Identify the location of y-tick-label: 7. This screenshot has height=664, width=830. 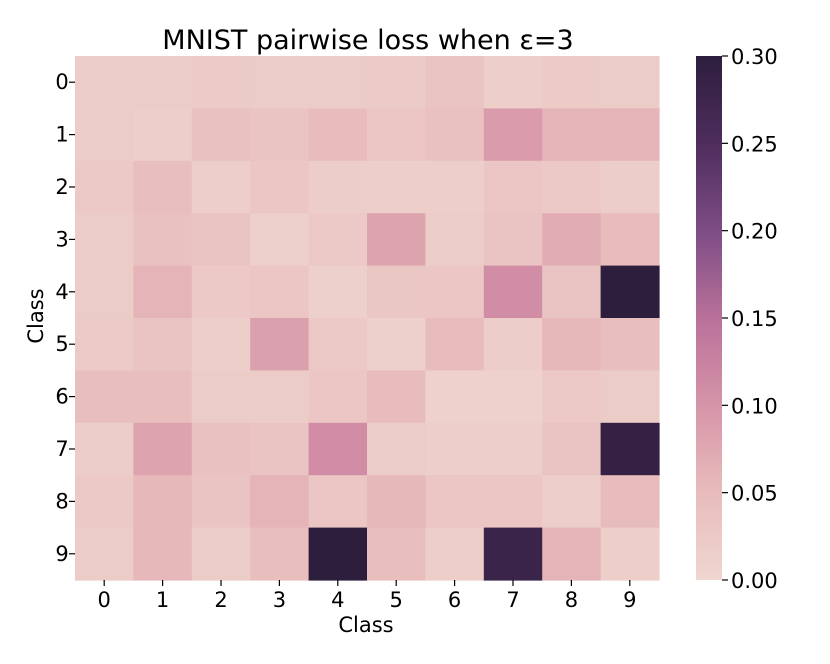
(61, 449).